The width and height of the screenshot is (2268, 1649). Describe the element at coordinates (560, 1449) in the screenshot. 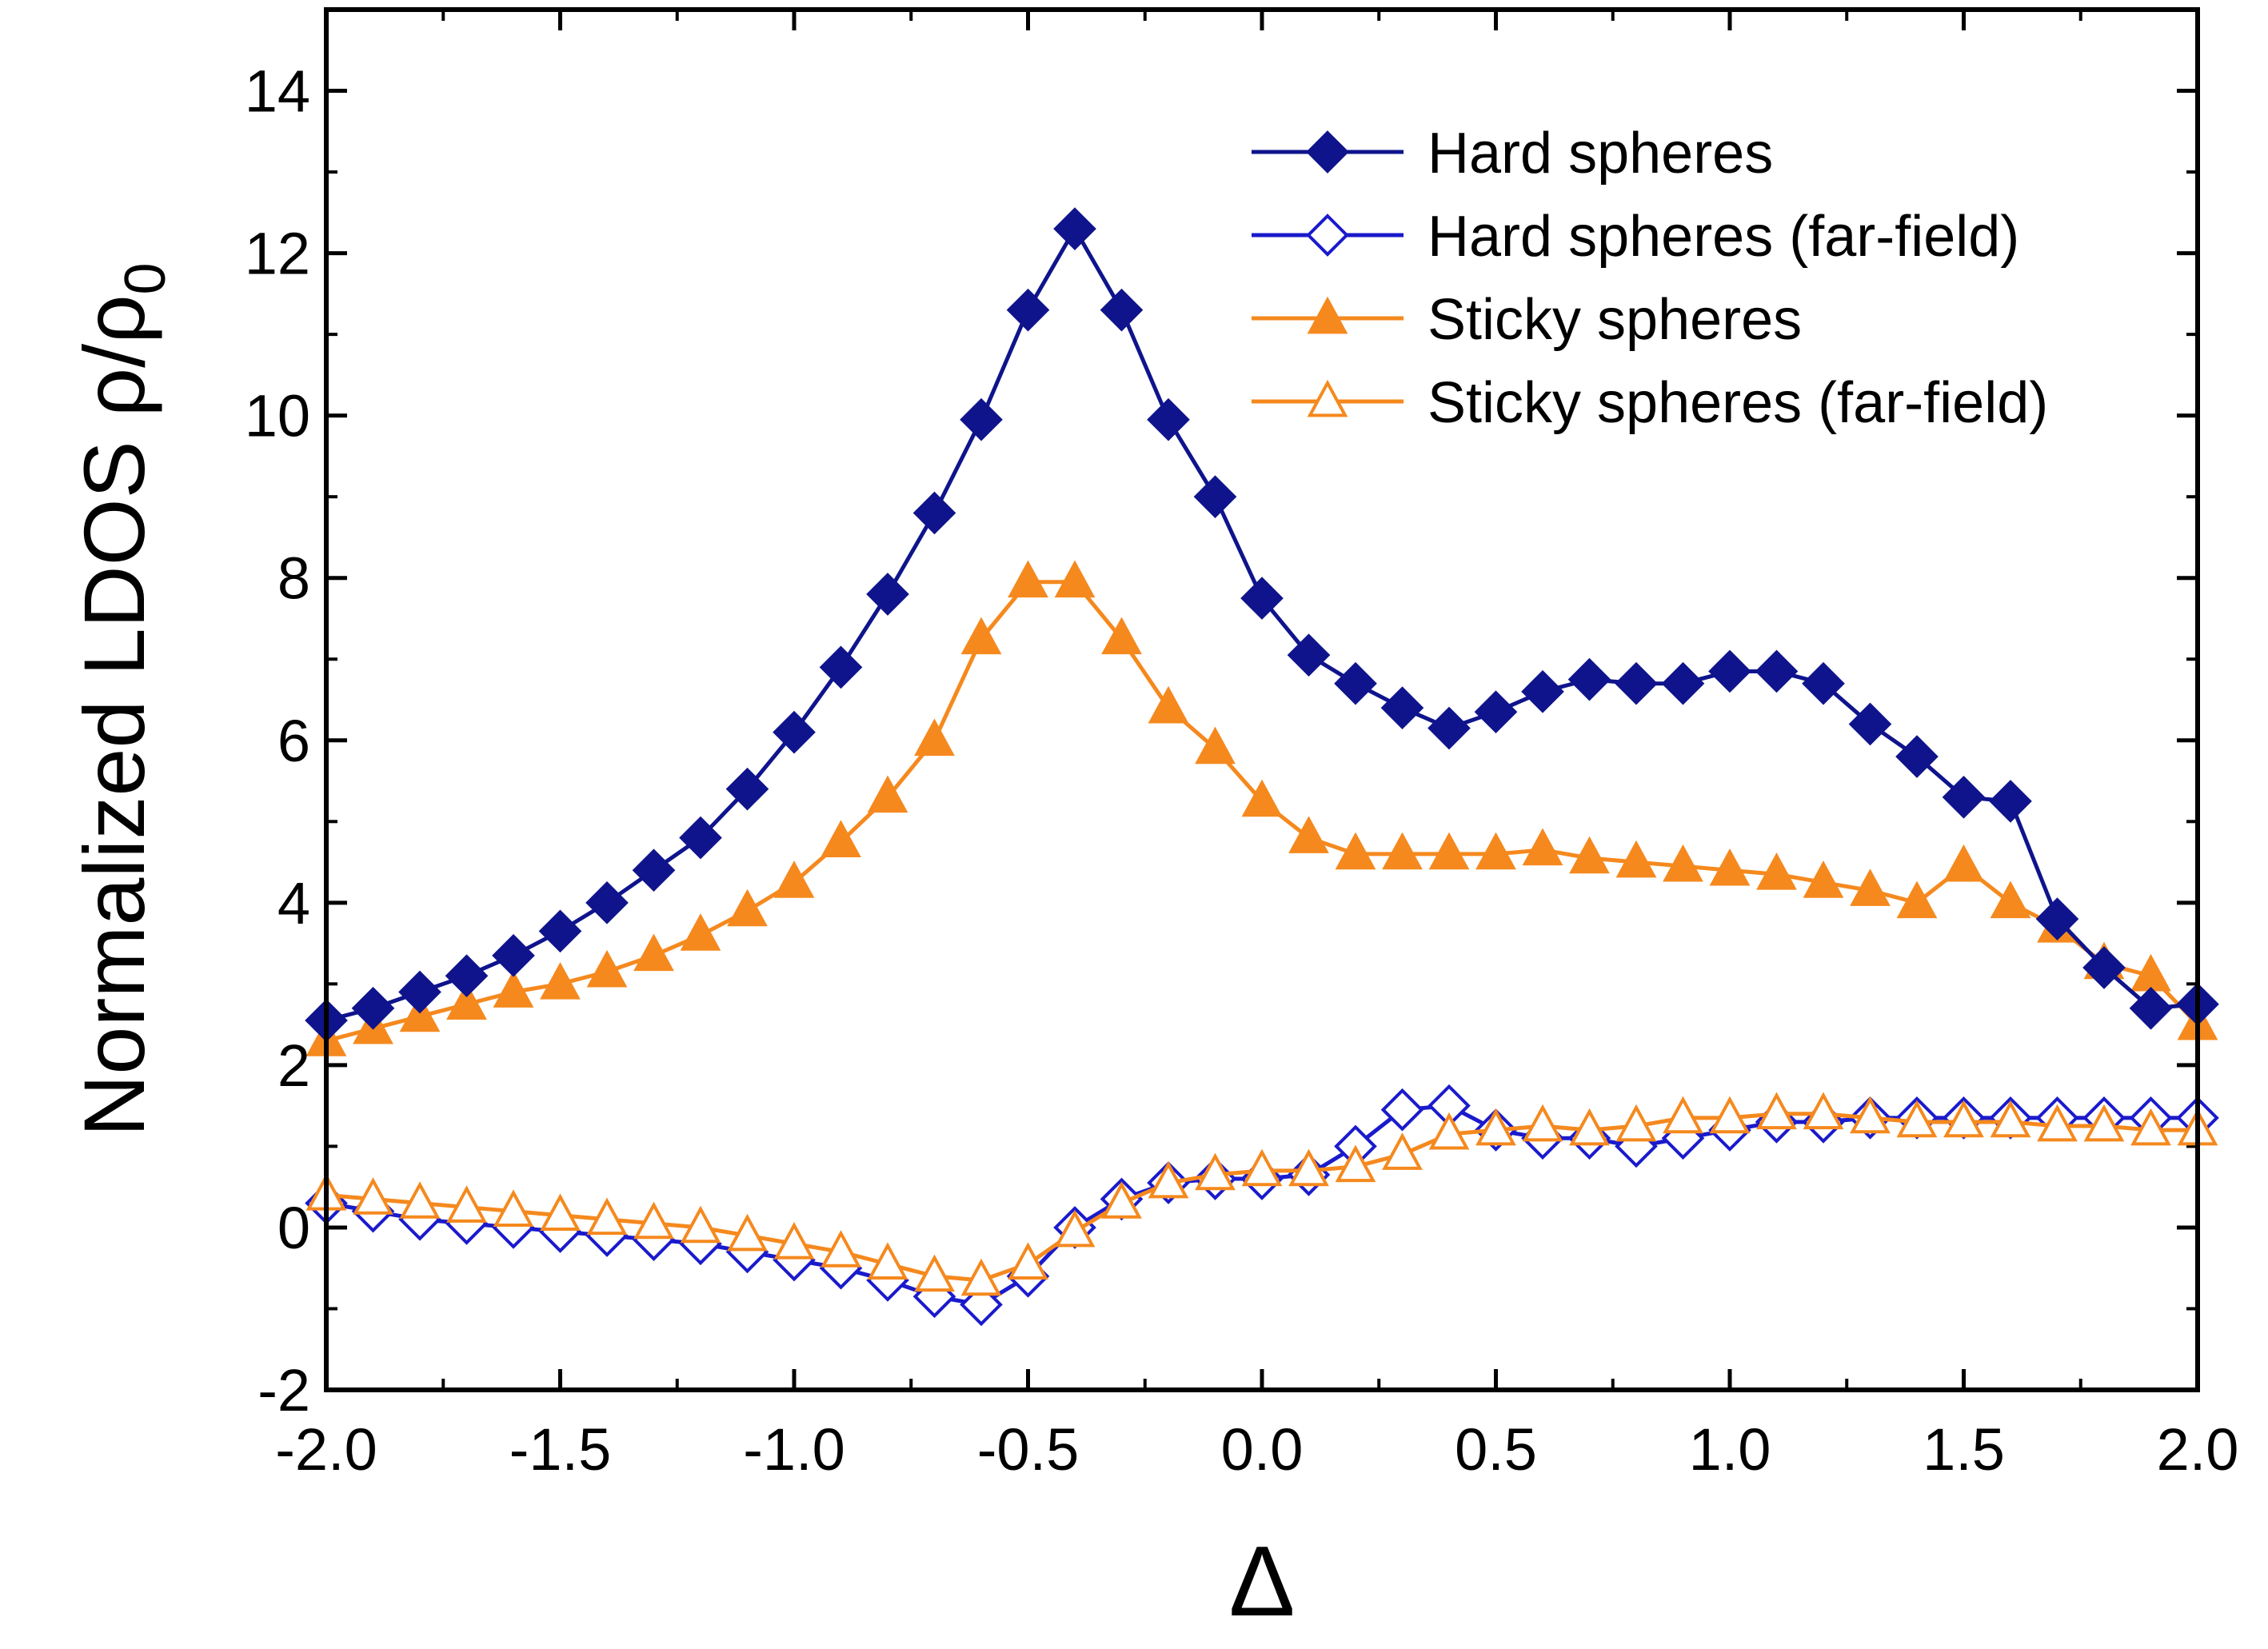

I see `x-tick-label: -1.5` at that location.